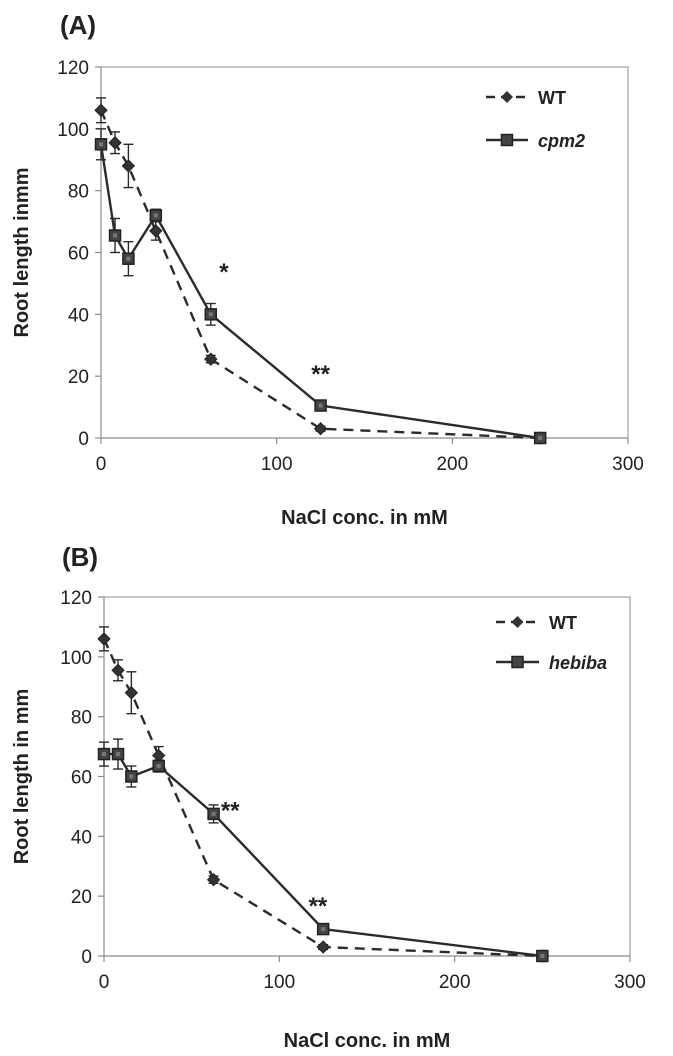 The height and width of the screenshot is (1056, 673). Describe the element at coordinates (323, 850) in the screenshot. I see `series-hebiba` at that location.